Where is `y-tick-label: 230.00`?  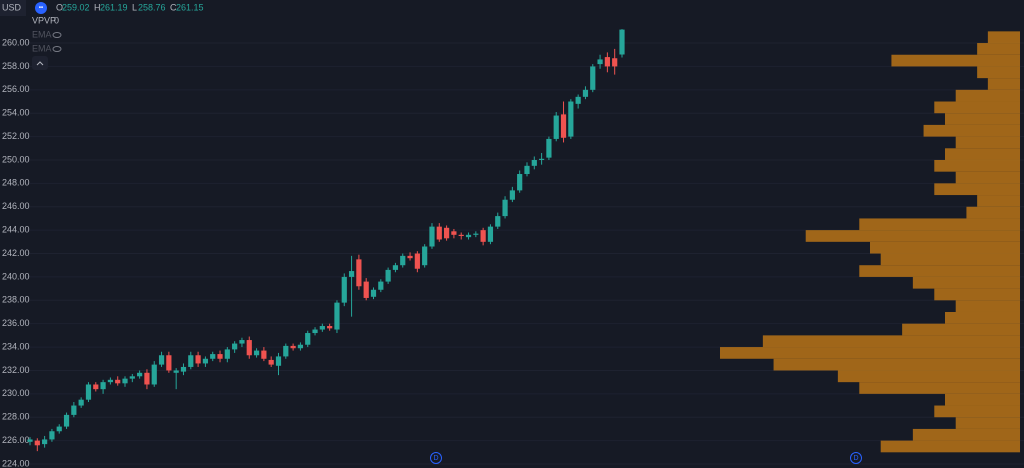 y-tick-label: 230.00 is located at coordinates (16, 393).